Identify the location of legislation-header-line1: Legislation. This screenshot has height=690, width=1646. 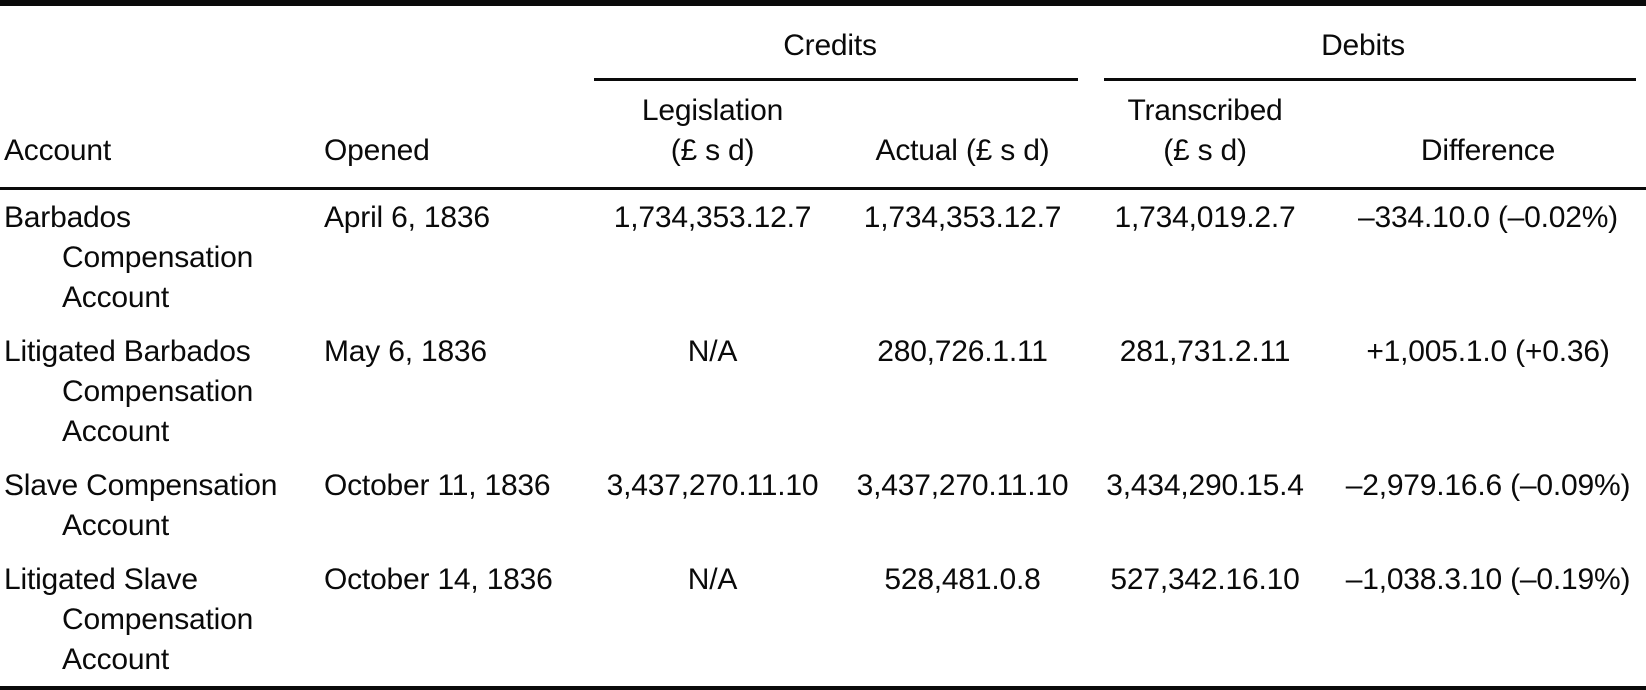
(712, 110).